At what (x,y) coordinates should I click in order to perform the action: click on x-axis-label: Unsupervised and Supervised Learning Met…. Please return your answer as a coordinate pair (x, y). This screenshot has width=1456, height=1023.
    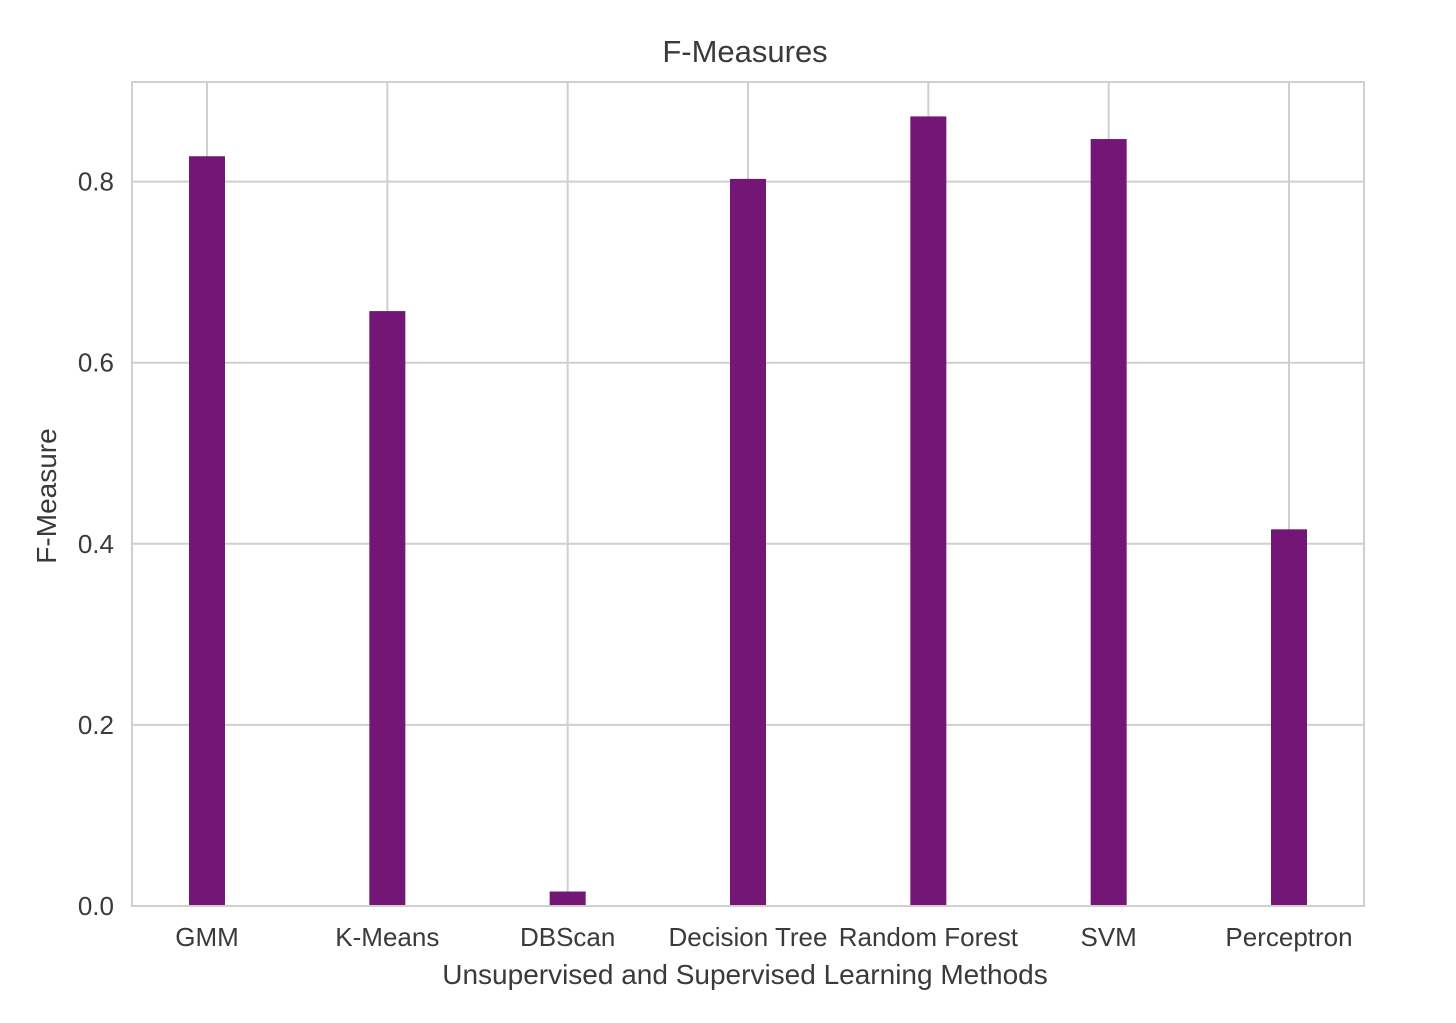
    Looking at the image, I should click on (745, 974).